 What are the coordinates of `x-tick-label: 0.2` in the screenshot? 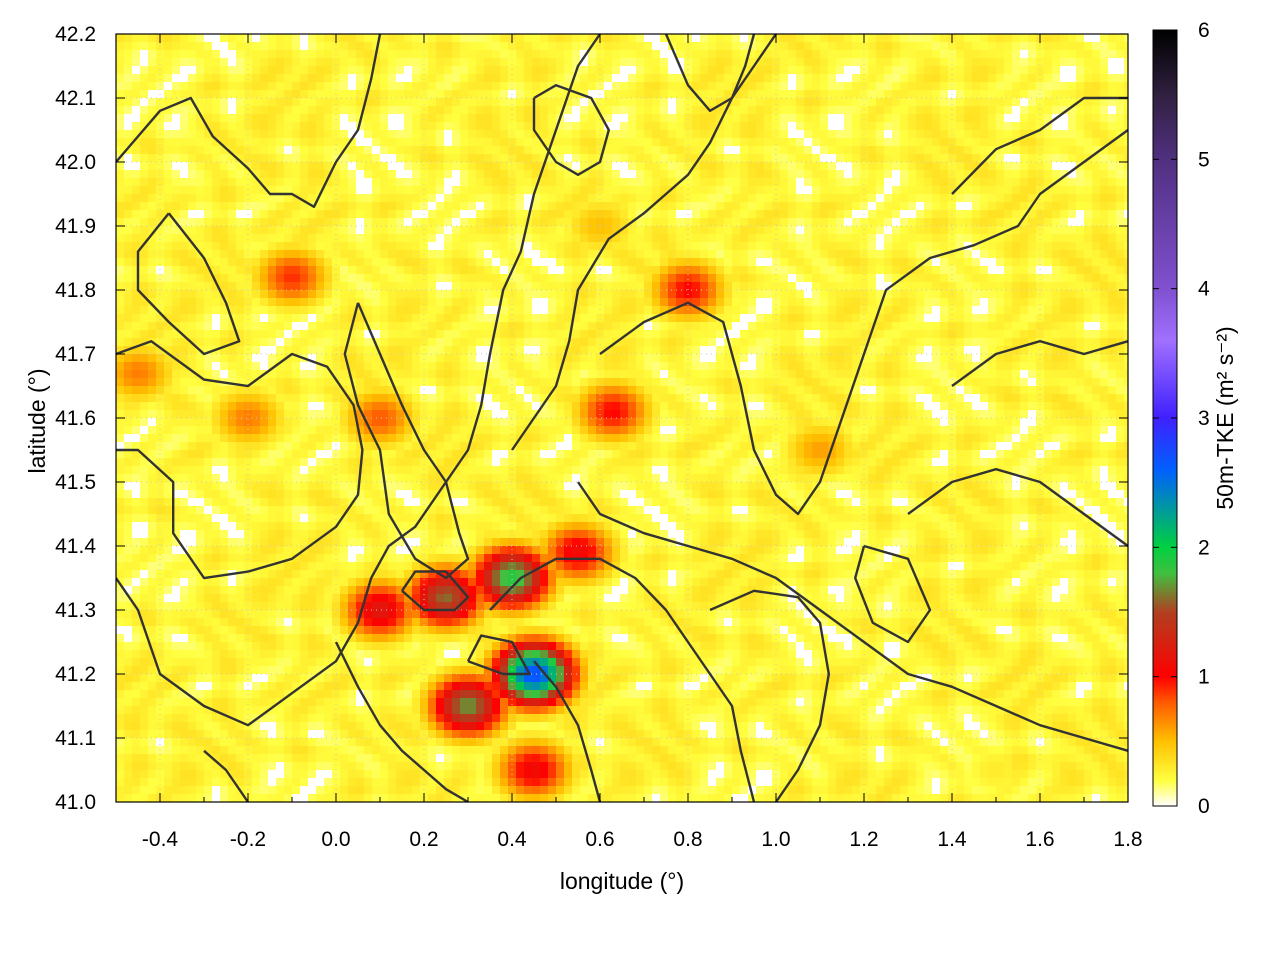 It's located at (423, 839).